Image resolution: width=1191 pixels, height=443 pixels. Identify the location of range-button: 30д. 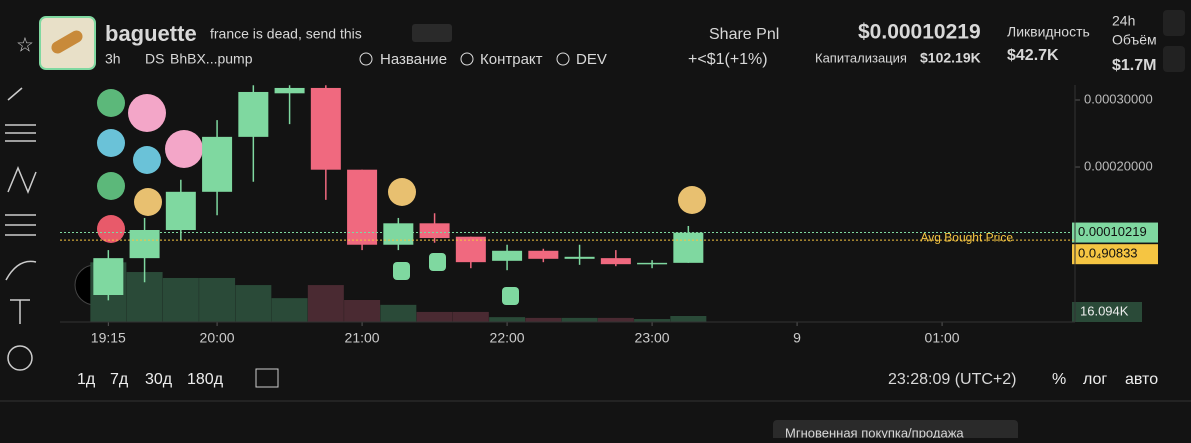
(159, 379).